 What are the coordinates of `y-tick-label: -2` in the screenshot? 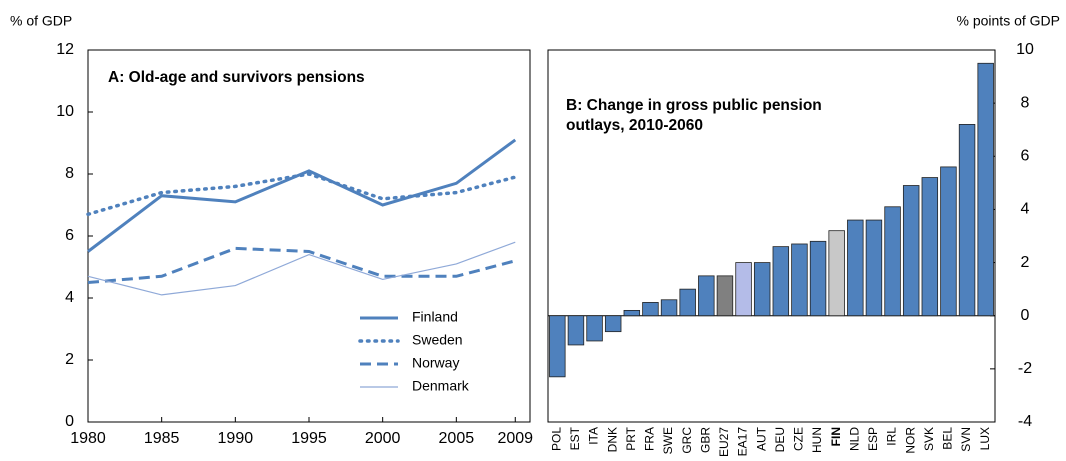 It's located at (1025, 368).